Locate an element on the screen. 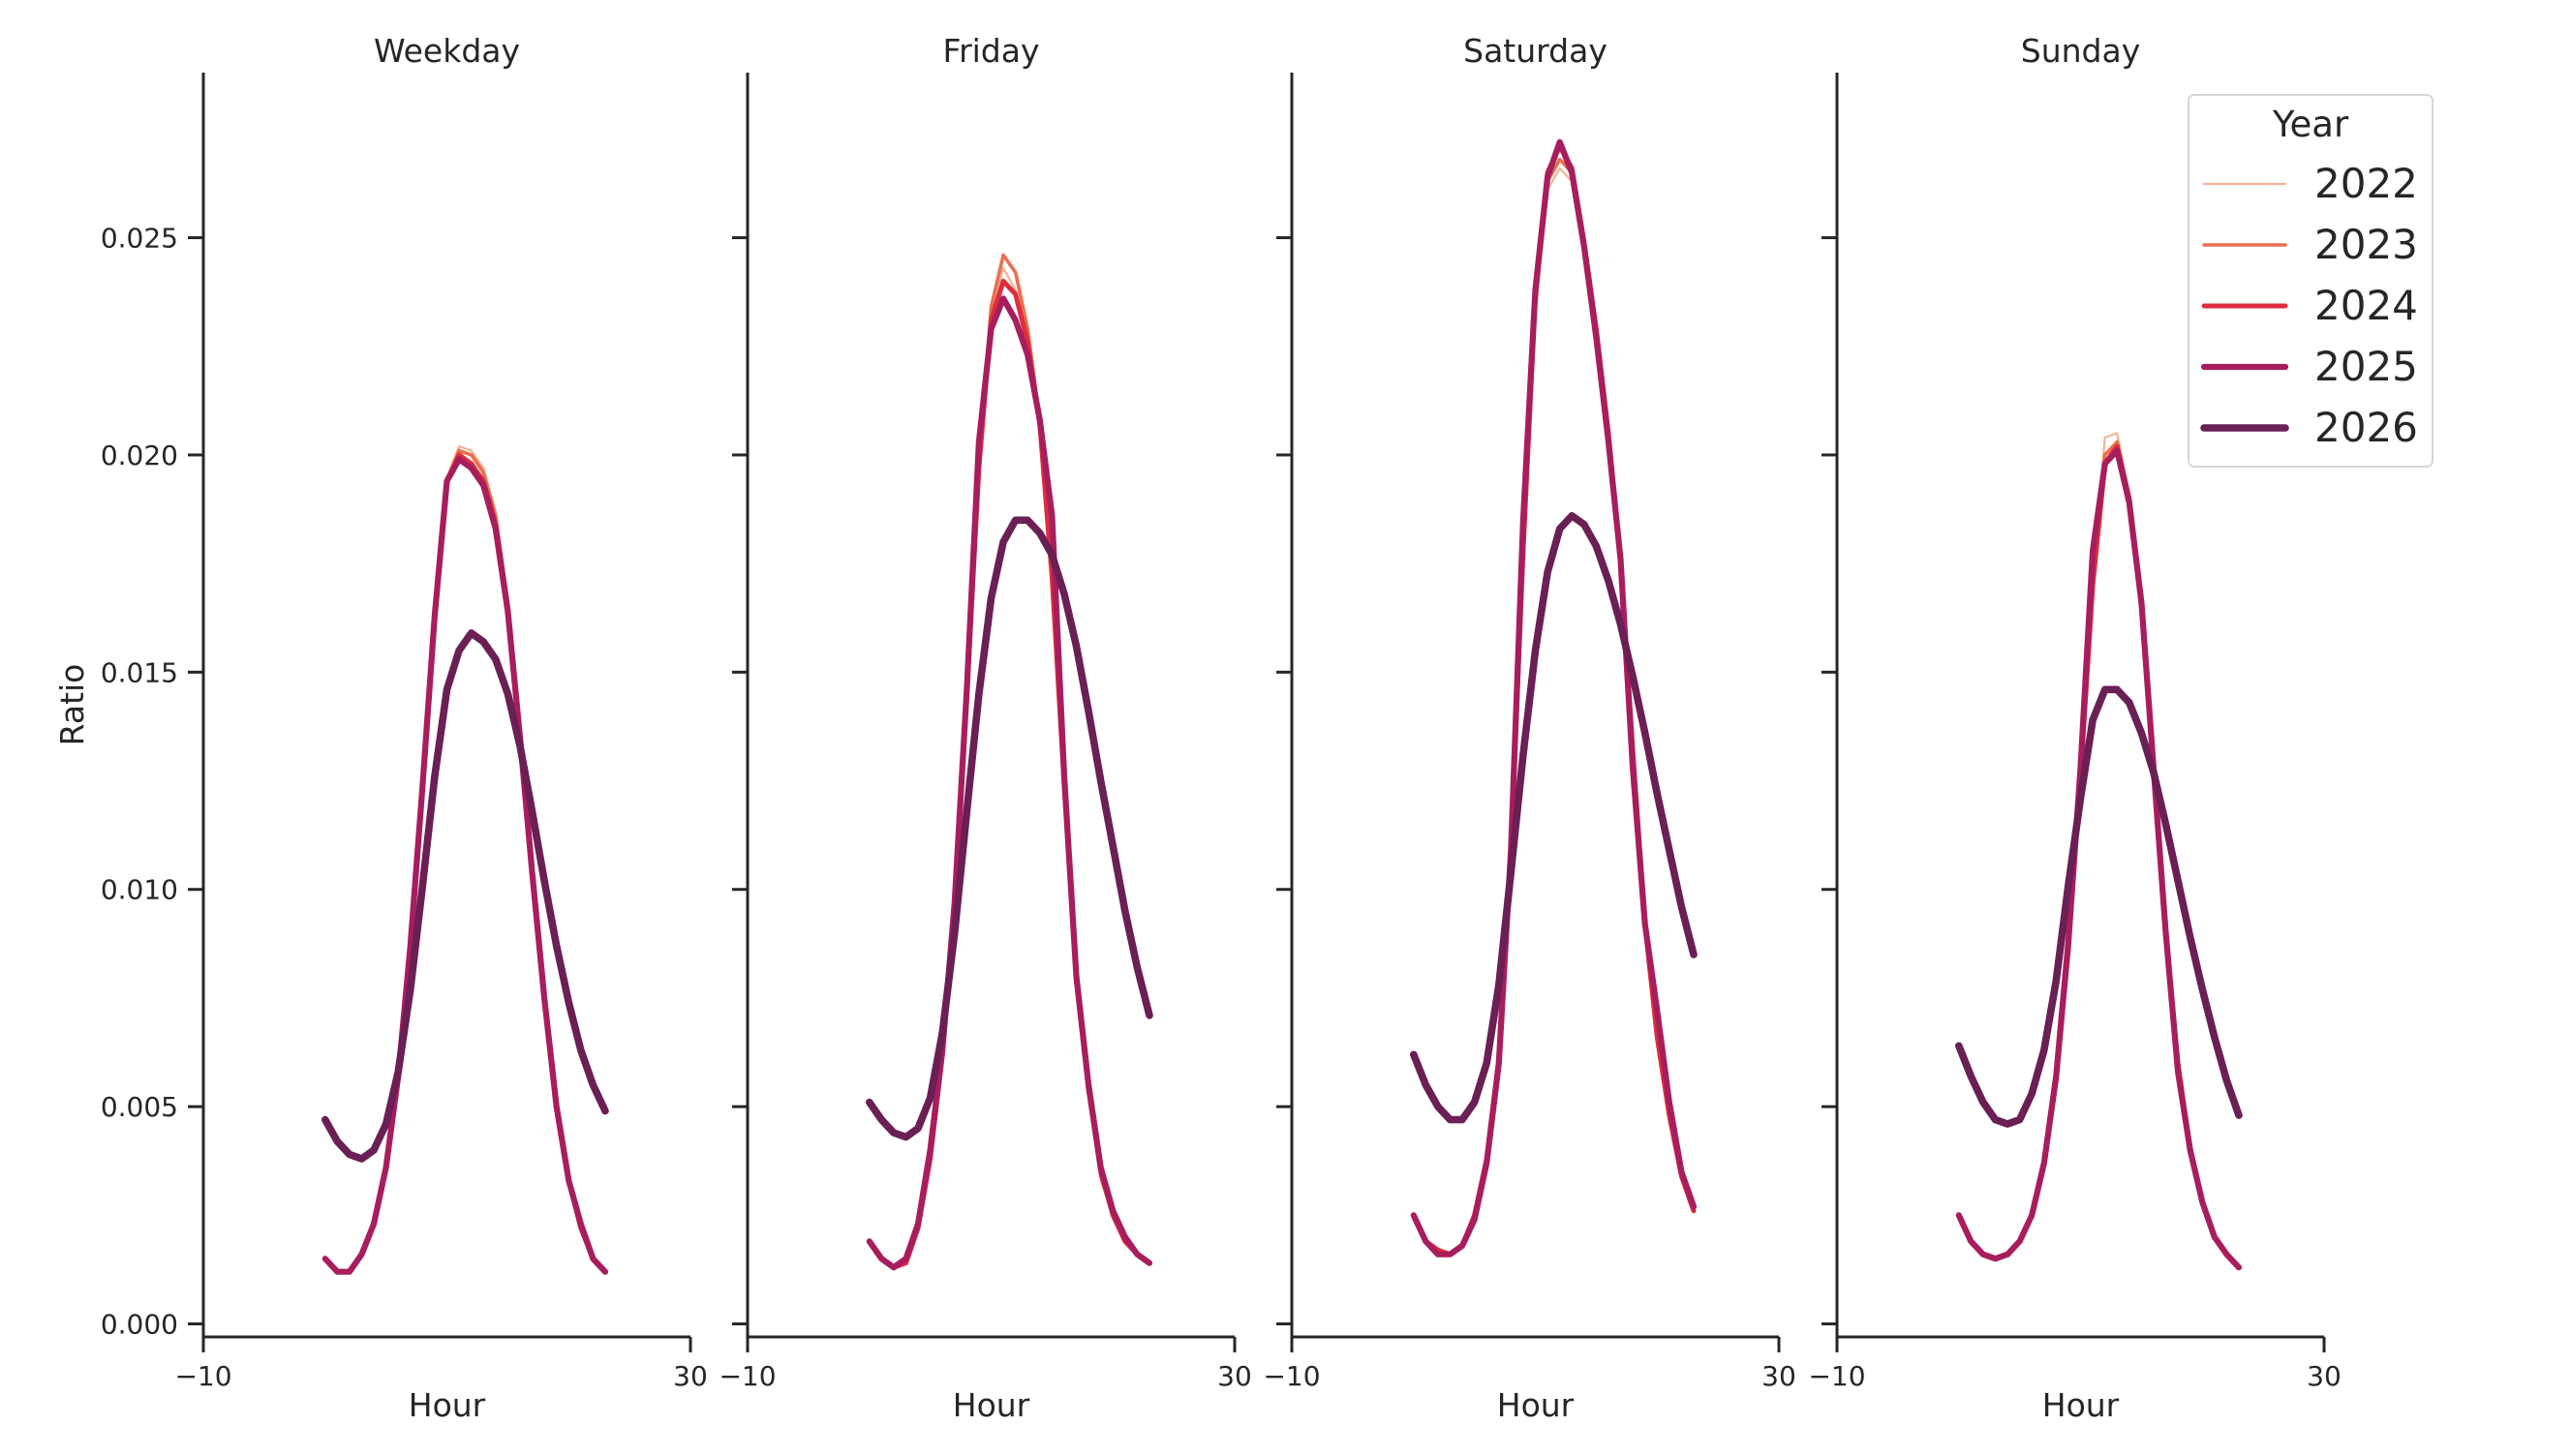 The width and height of the screenshot is (2572, 1456). y-tick-label: 0.000 is located at coordinates (139, 1325).